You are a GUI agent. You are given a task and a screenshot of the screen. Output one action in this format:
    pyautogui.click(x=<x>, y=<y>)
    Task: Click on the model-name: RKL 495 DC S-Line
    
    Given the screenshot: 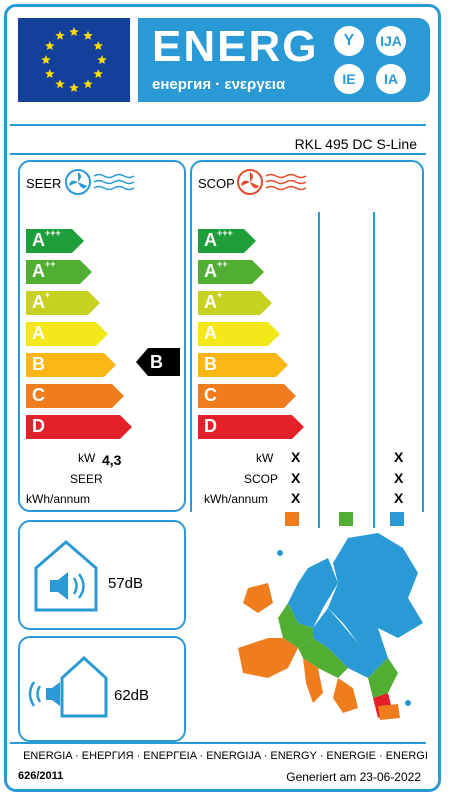 What is the action you would take?
    pyautogui.click(x=355, y=144)
    